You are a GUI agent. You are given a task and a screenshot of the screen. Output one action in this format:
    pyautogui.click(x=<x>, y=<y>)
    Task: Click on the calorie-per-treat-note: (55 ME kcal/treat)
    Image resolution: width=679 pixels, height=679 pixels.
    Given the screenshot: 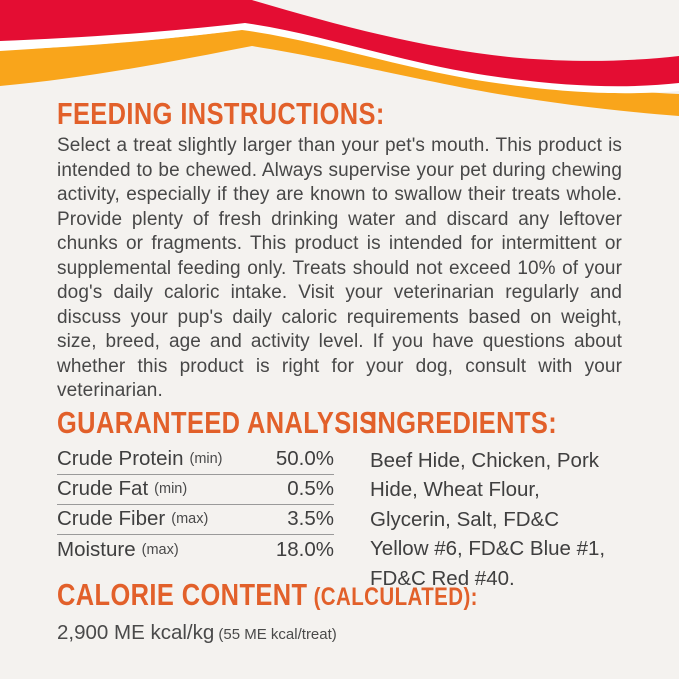 What is the action you would take?
    pyautogui.click(x=275, y=634)
    